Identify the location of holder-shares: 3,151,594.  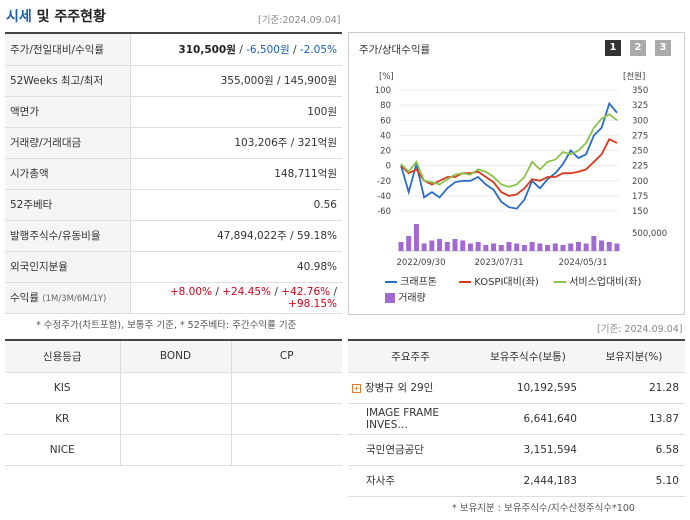
(528, 450).